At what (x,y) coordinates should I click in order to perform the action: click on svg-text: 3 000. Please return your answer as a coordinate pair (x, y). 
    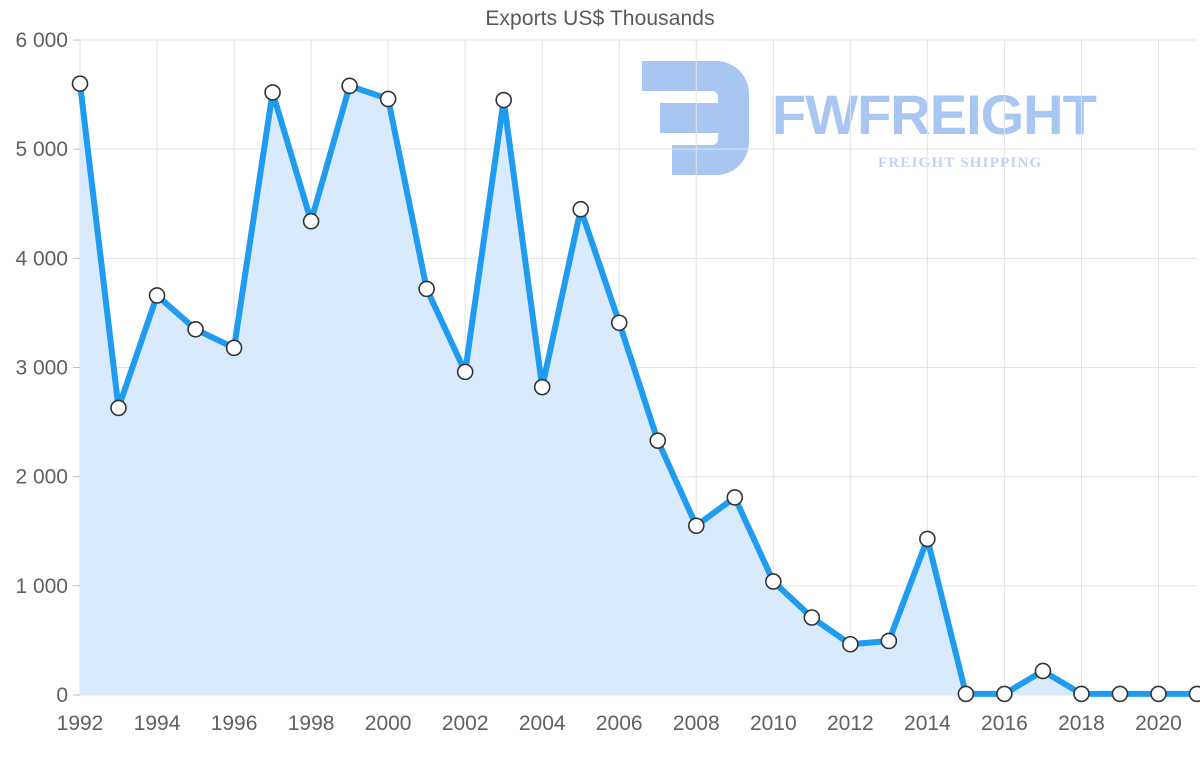
    Looking at the image, I should click on (41, 368).